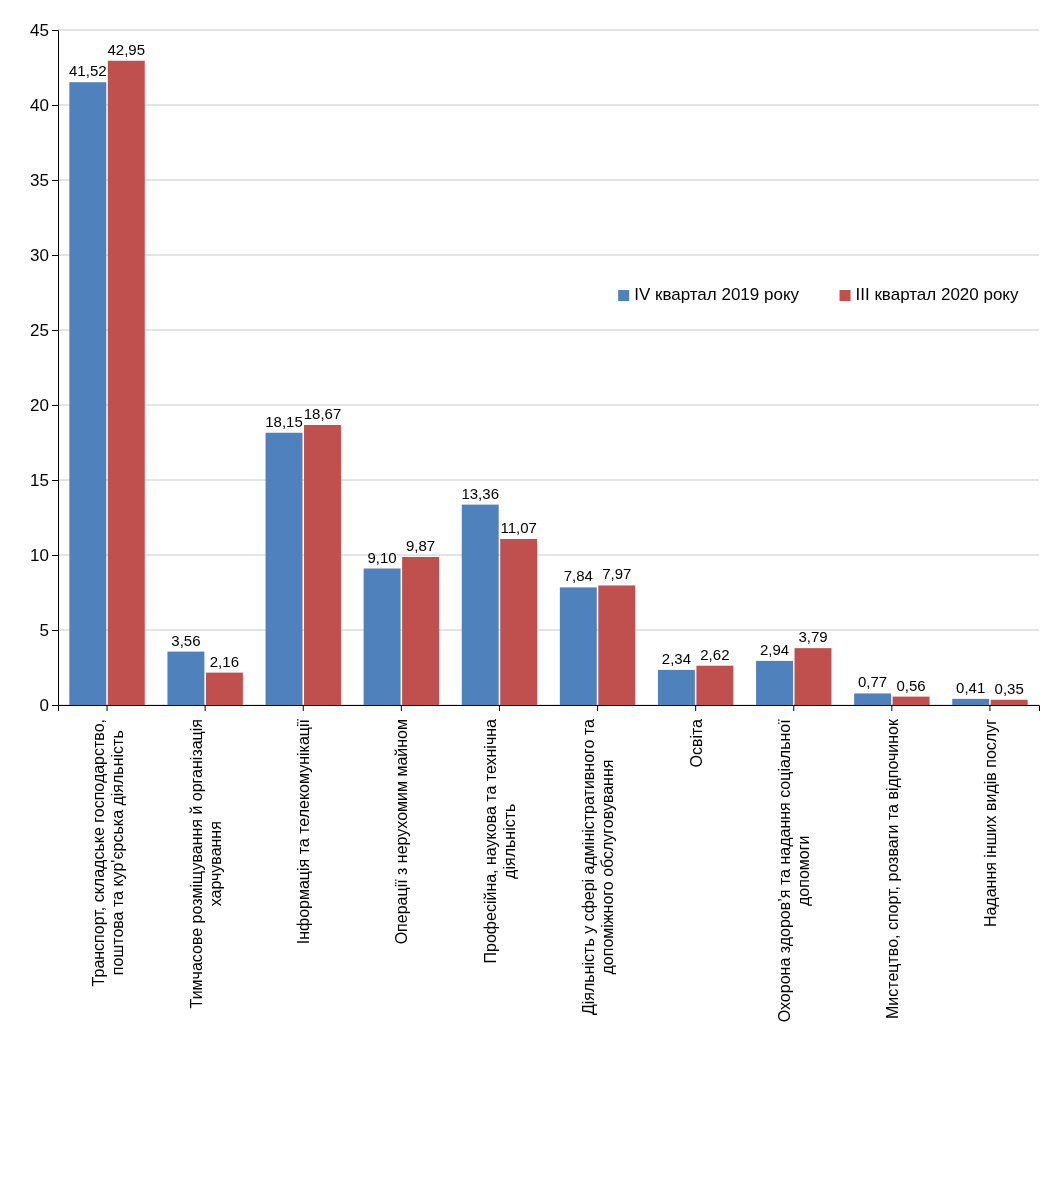  What do you see at coordinates (480, 493) in the screenshot?
I see `data-label: 13,36` at bounding box center [480, 493].